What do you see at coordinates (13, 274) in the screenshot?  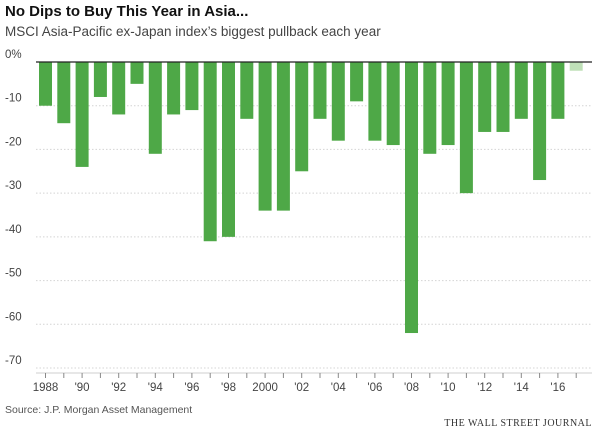 I see `y-tick-label: -50` at bounding box center [13, 274].